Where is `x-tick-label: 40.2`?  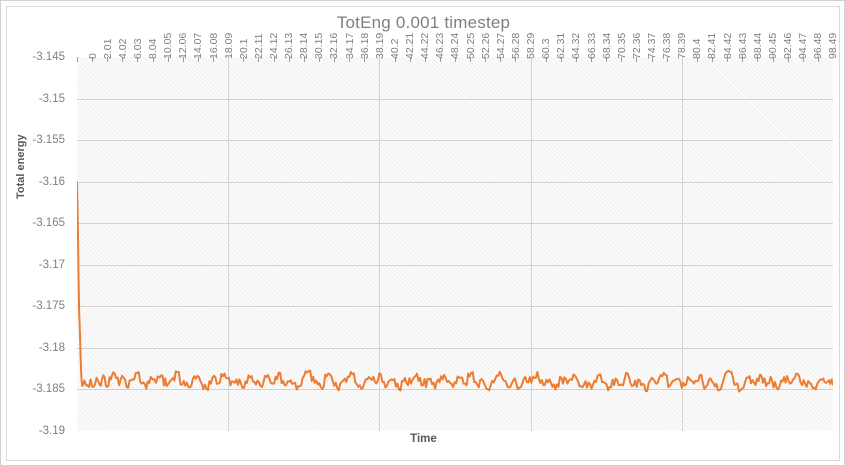
x-tick-label: 40.2 is located at coordinates (394, 48).